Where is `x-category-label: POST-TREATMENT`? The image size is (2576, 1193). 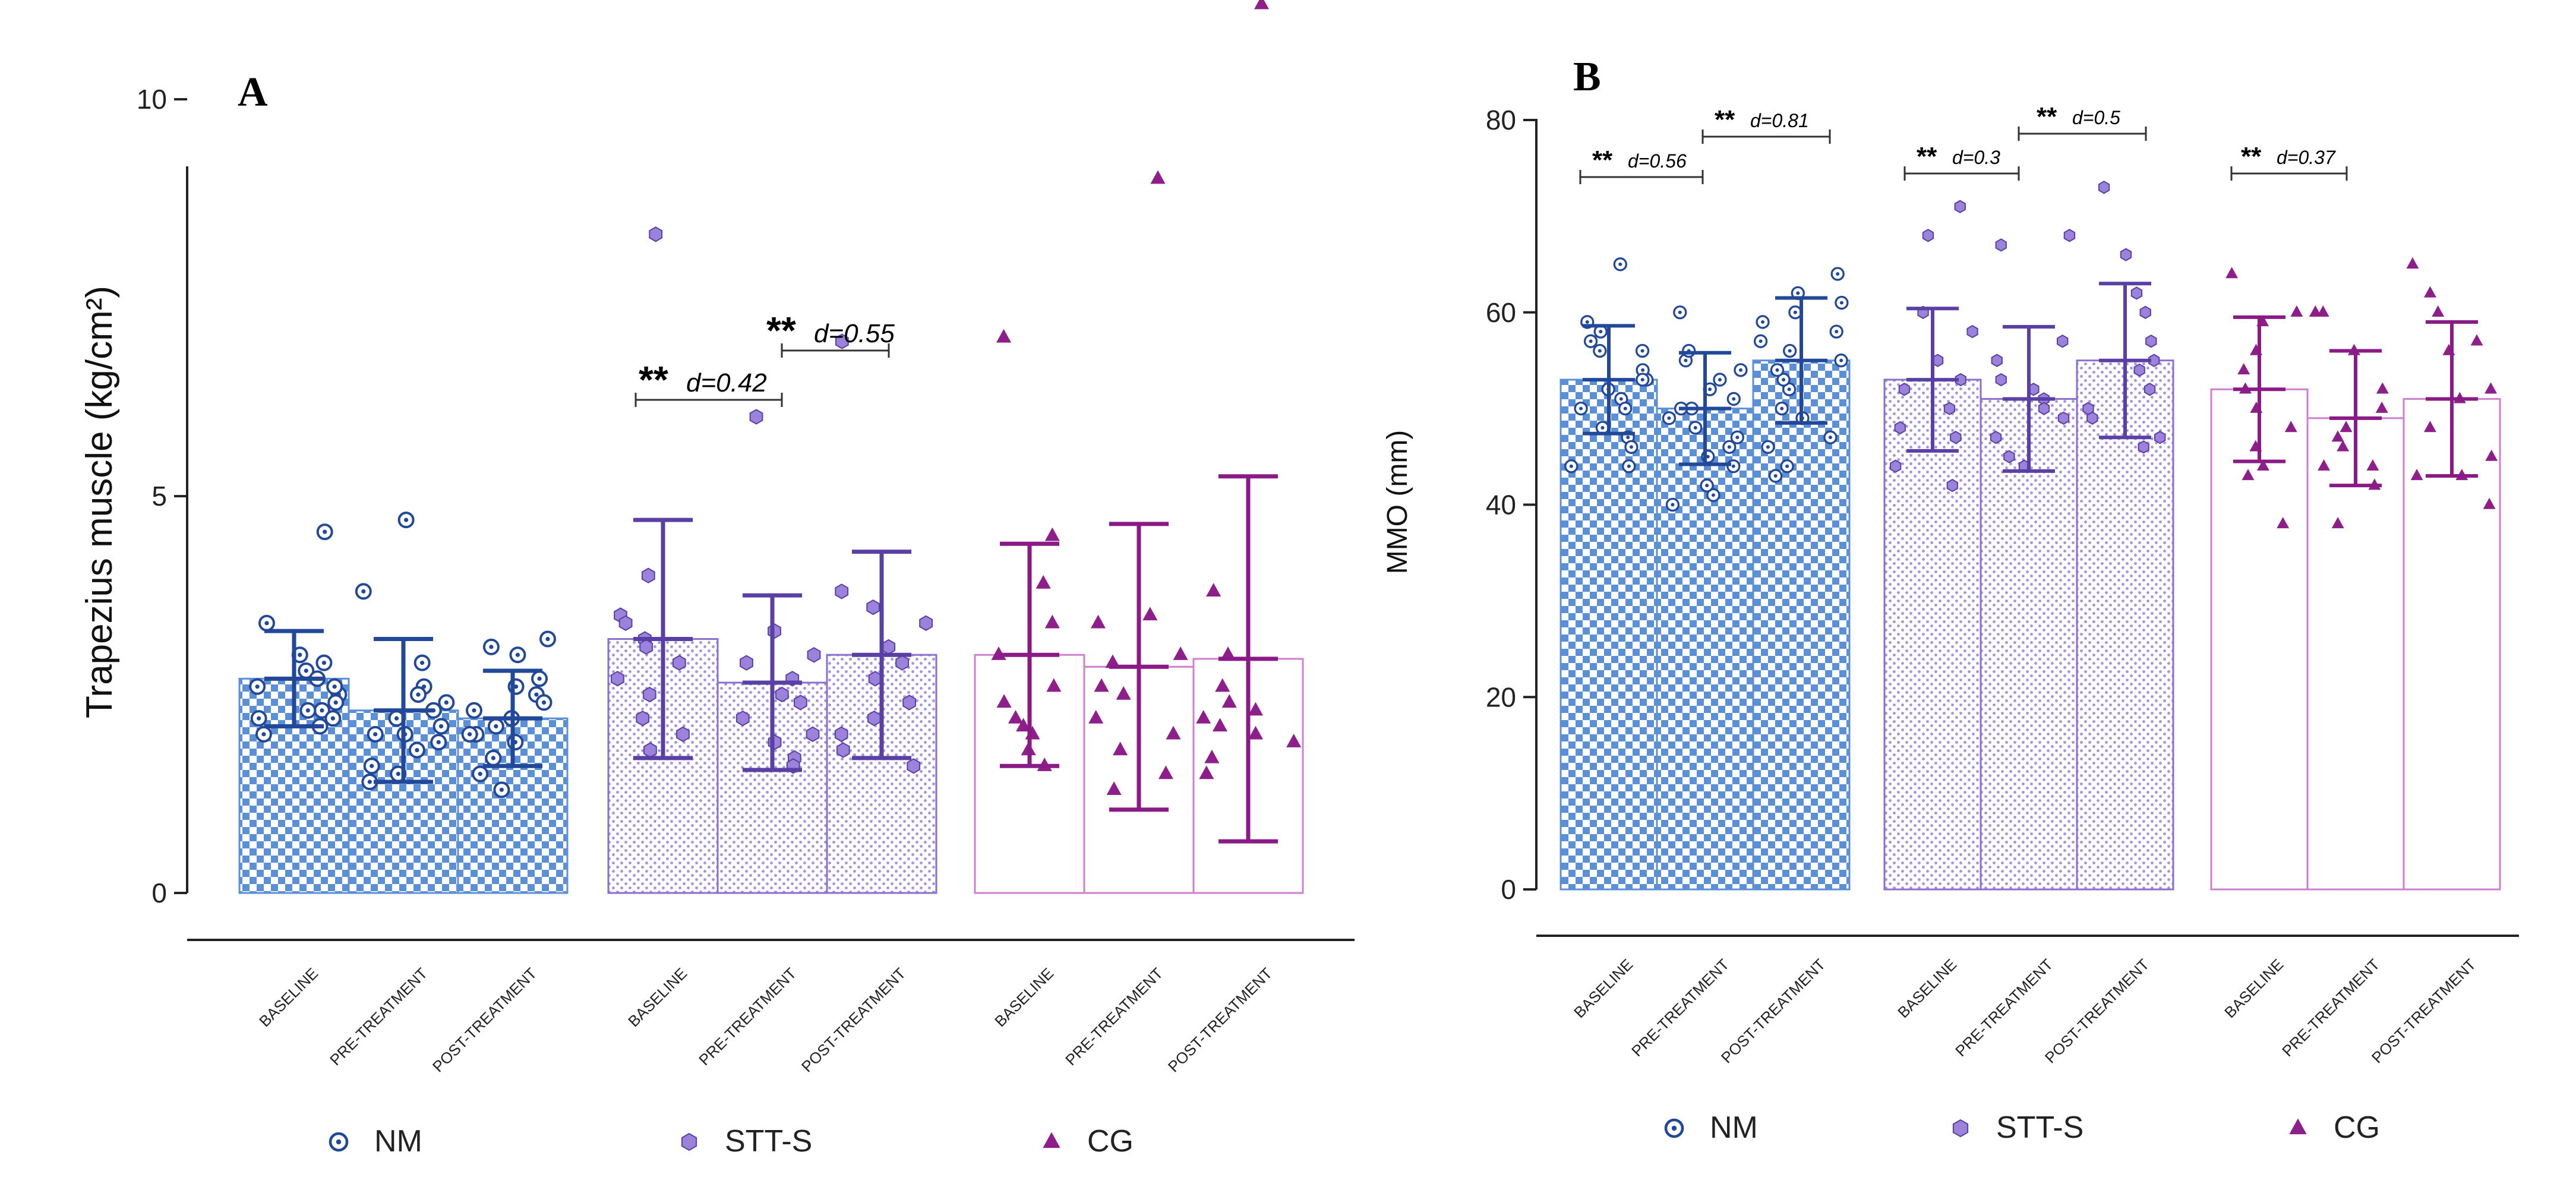 x-category-label: POST-TREATMENT is located at coordinates (1220, 1019).